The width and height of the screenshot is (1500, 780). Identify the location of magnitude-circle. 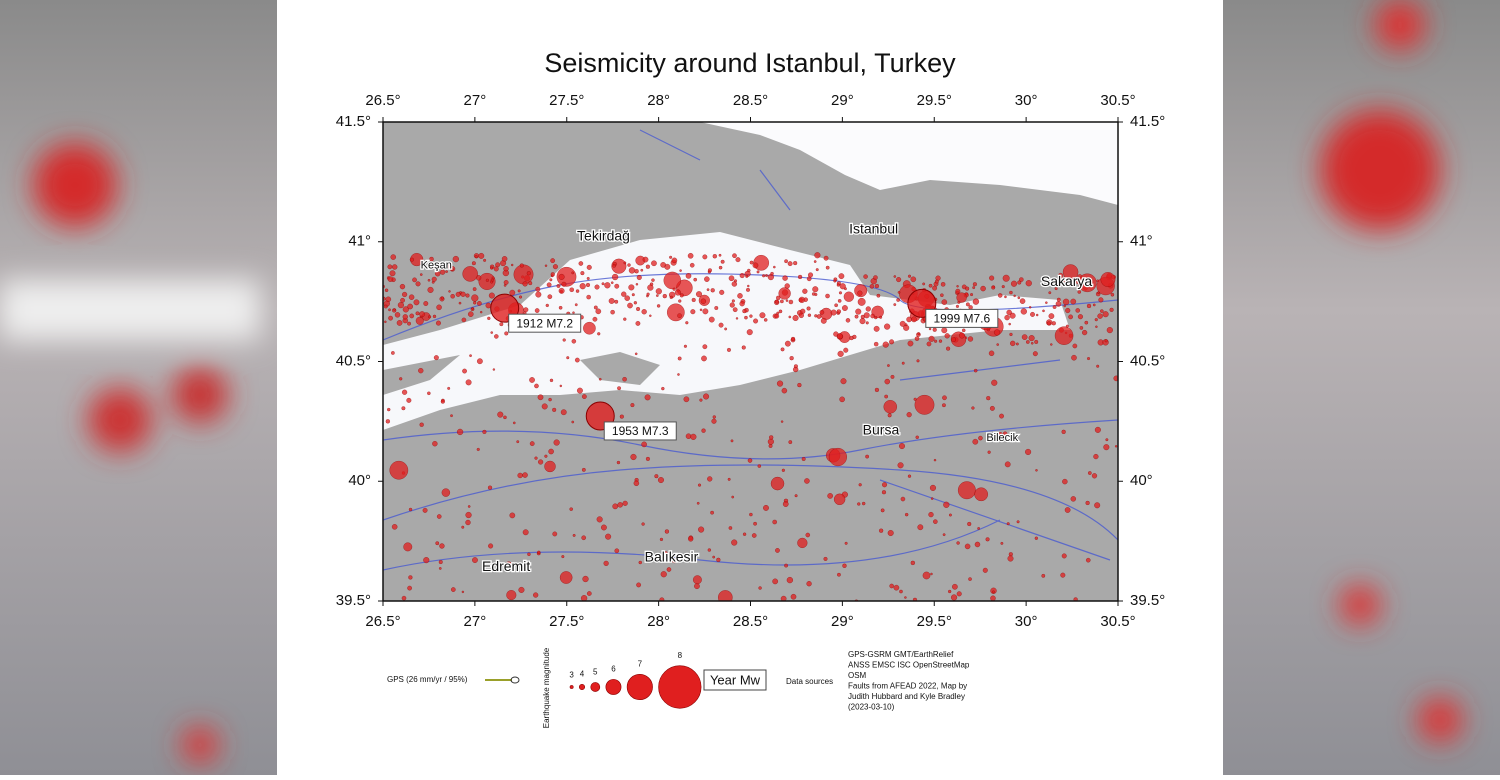
(680, 687).